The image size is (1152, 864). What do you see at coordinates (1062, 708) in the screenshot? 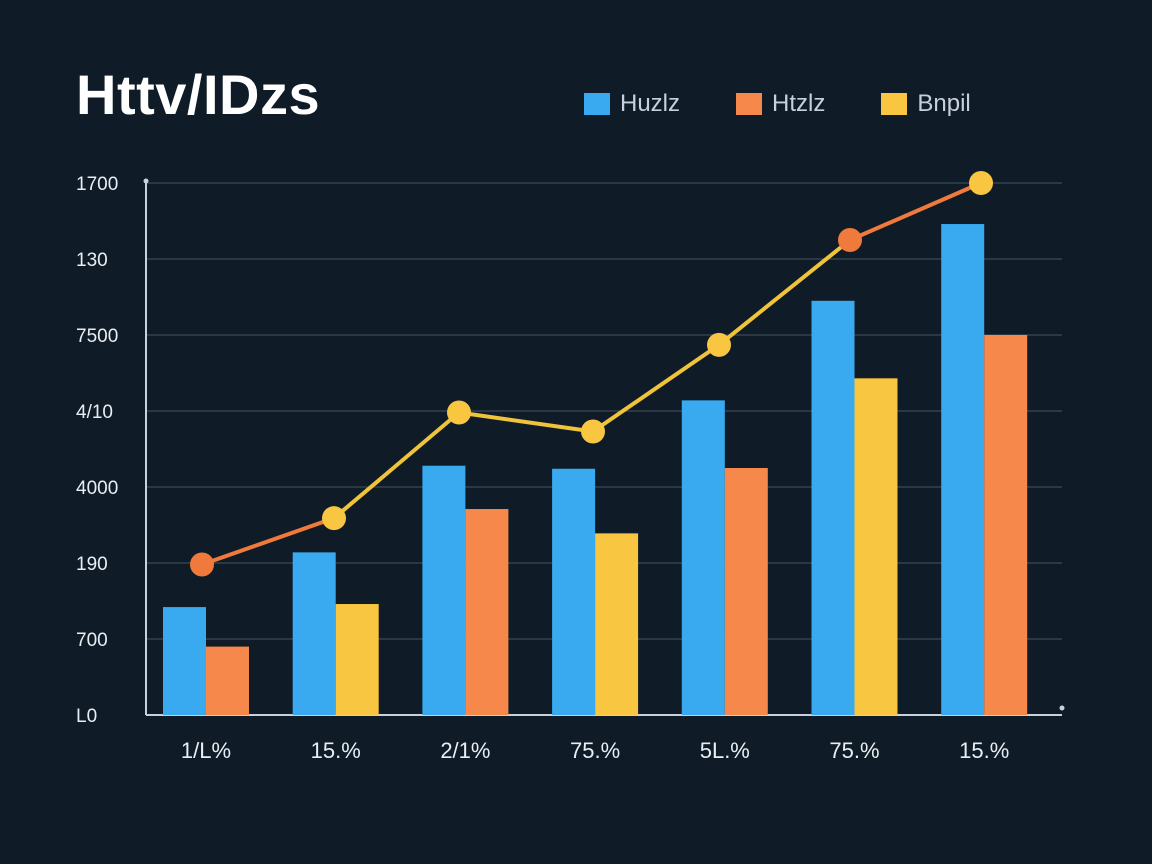
I see `x-axis-end-dot` at bounding box center [1062, 708].